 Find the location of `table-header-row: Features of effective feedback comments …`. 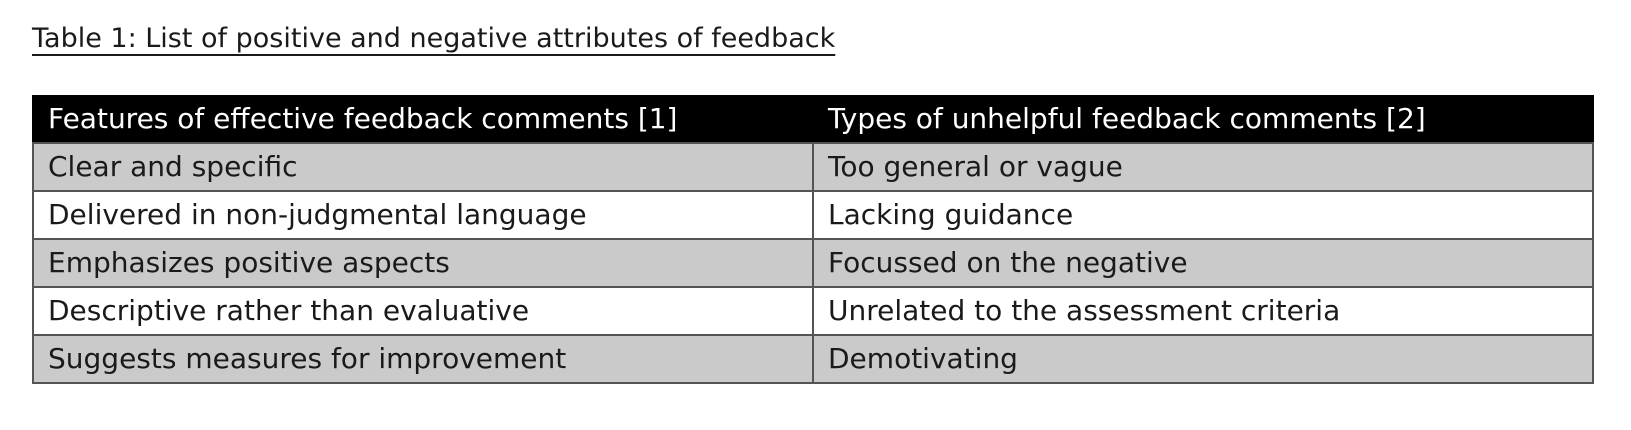

table-header-row: Features of effective feedback comments … is located at coordinates (813, 119).